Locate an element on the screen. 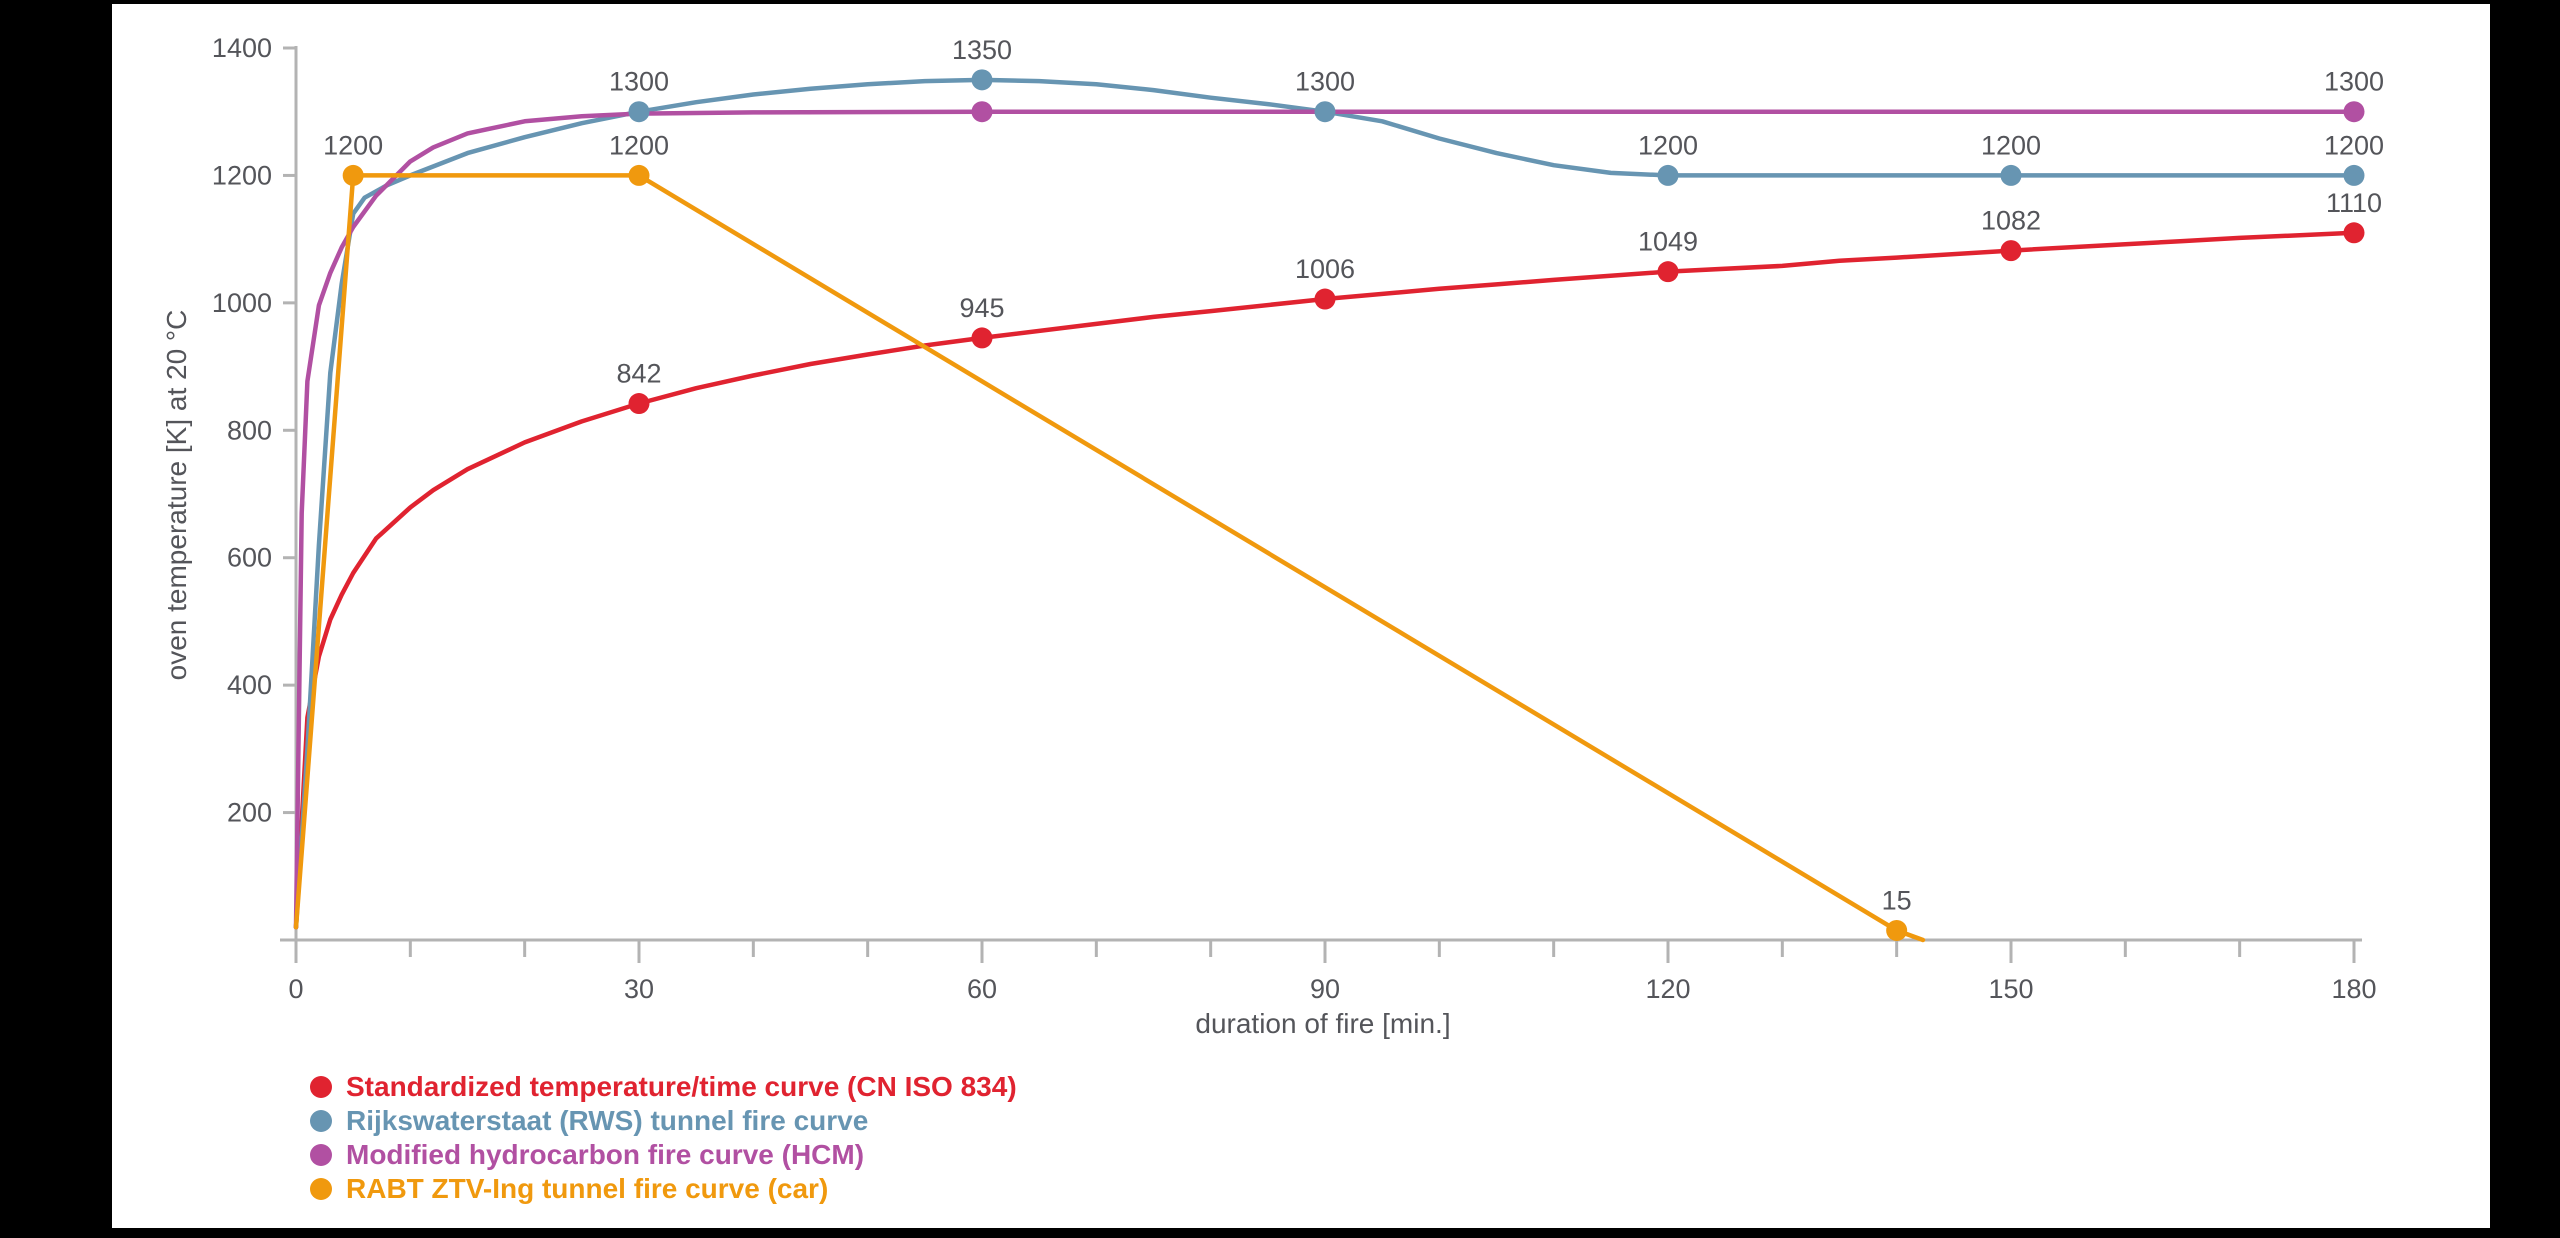  data-point-label: 1110 is located at coordinates (2354, 203).